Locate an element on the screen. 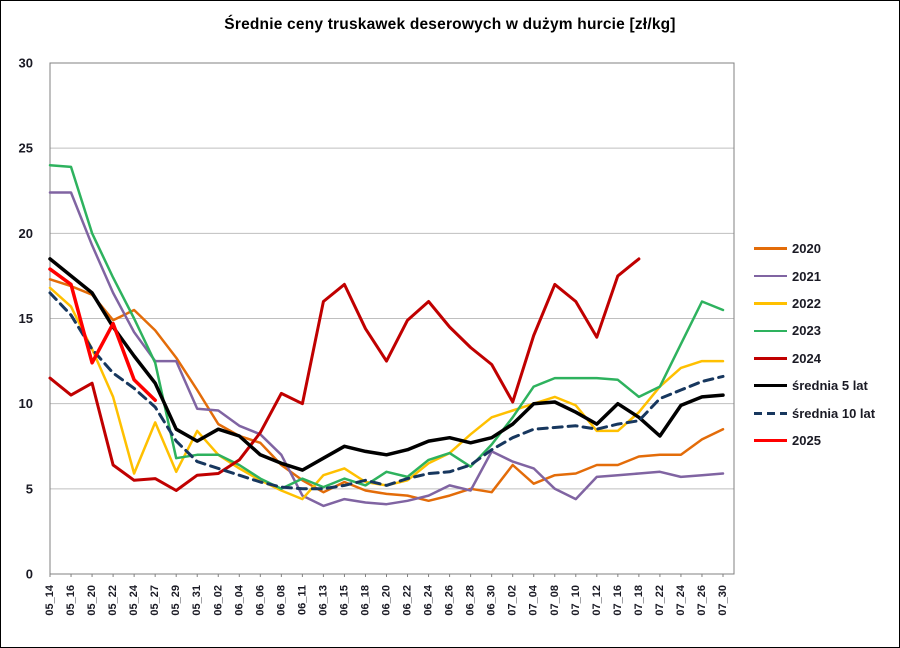 This screenshot has width=900, height=648. x-axis-tick-label: 07_24 is located at coordinates (681, 599).